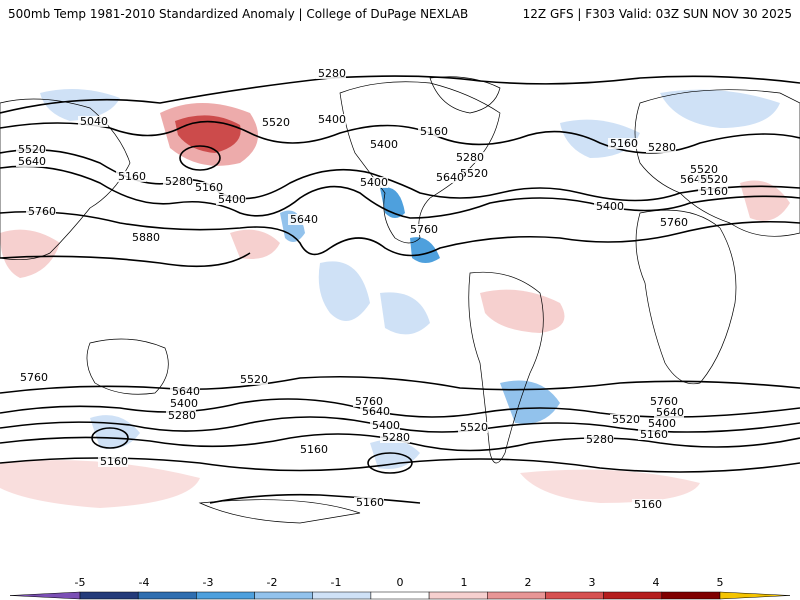 Image resolution: width=800 pixels, height=600 pixels. I want to click on australia-outline, so click(127, 366).